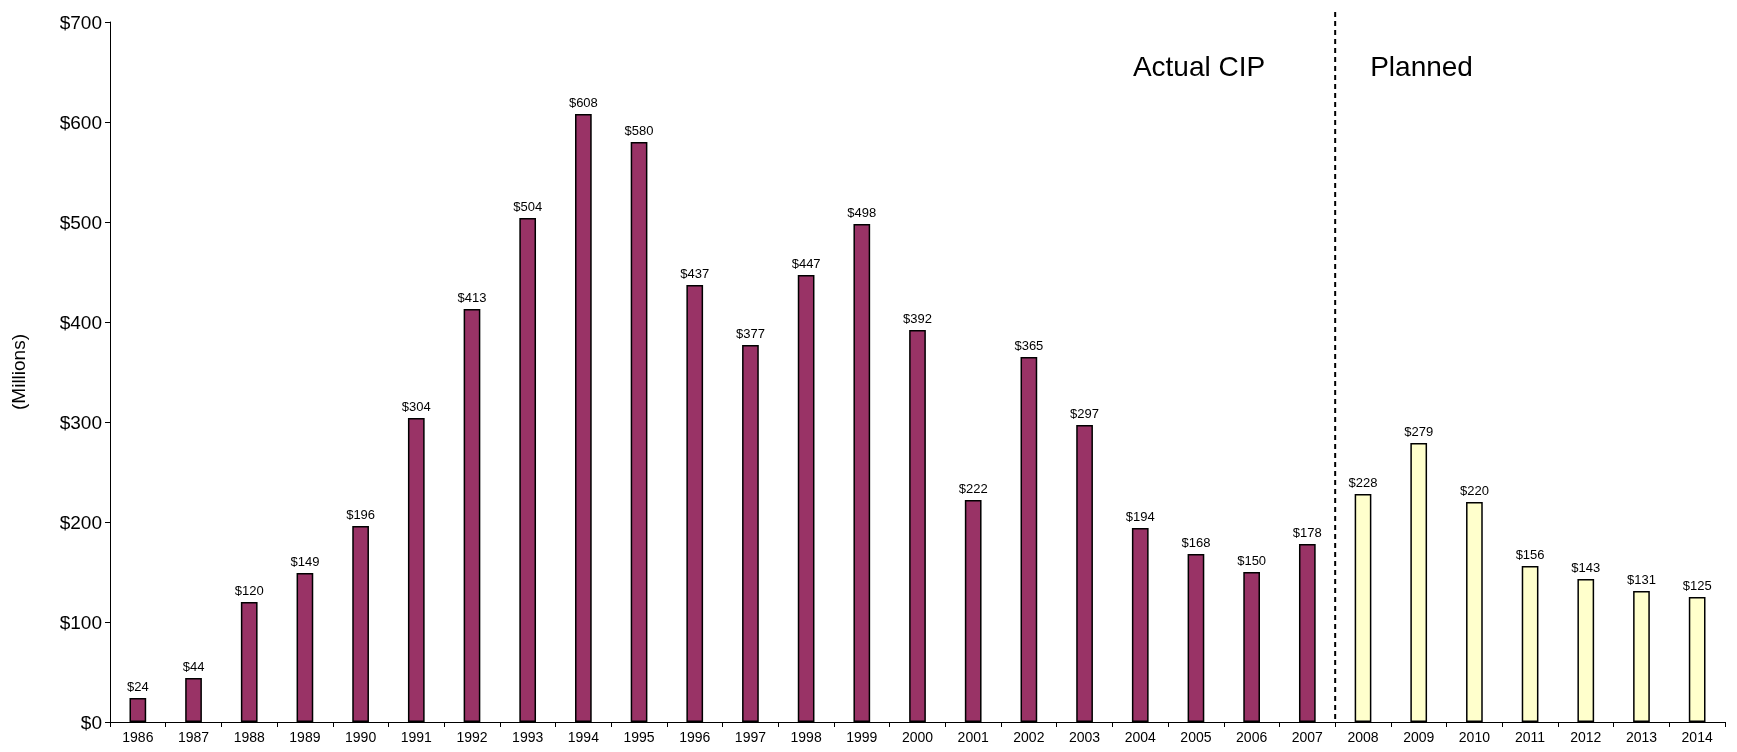  Describe the element at coordinates (1421, 66) in the screenshot. I see `annotation: Planned` at that location.